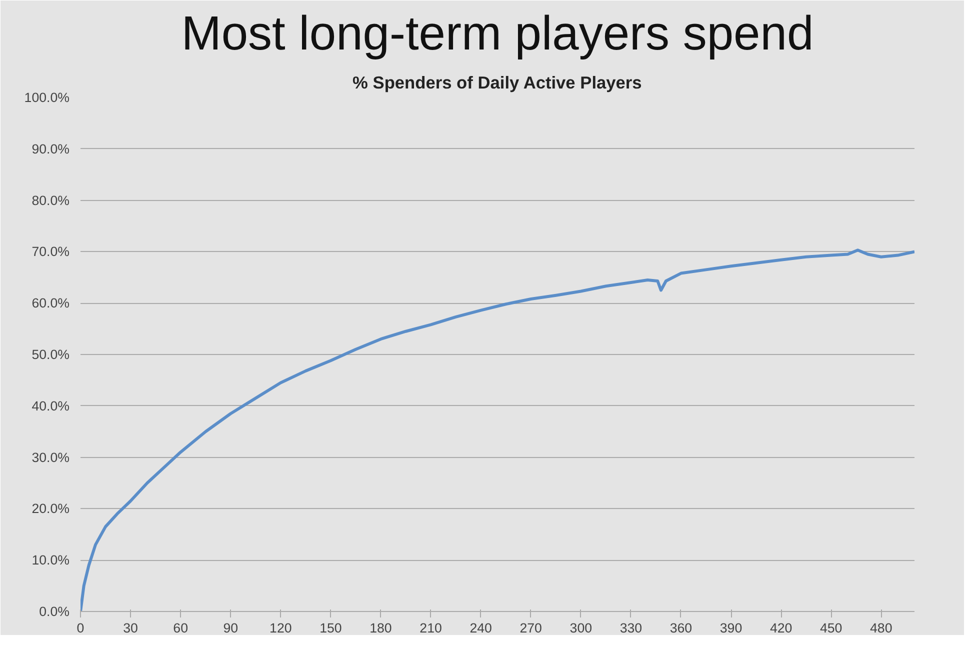 This screenshot has height=645, width=974. Describe the element at coordinates (130, 628) in the screenshot. I see `x-tick-label: 30` at that location.